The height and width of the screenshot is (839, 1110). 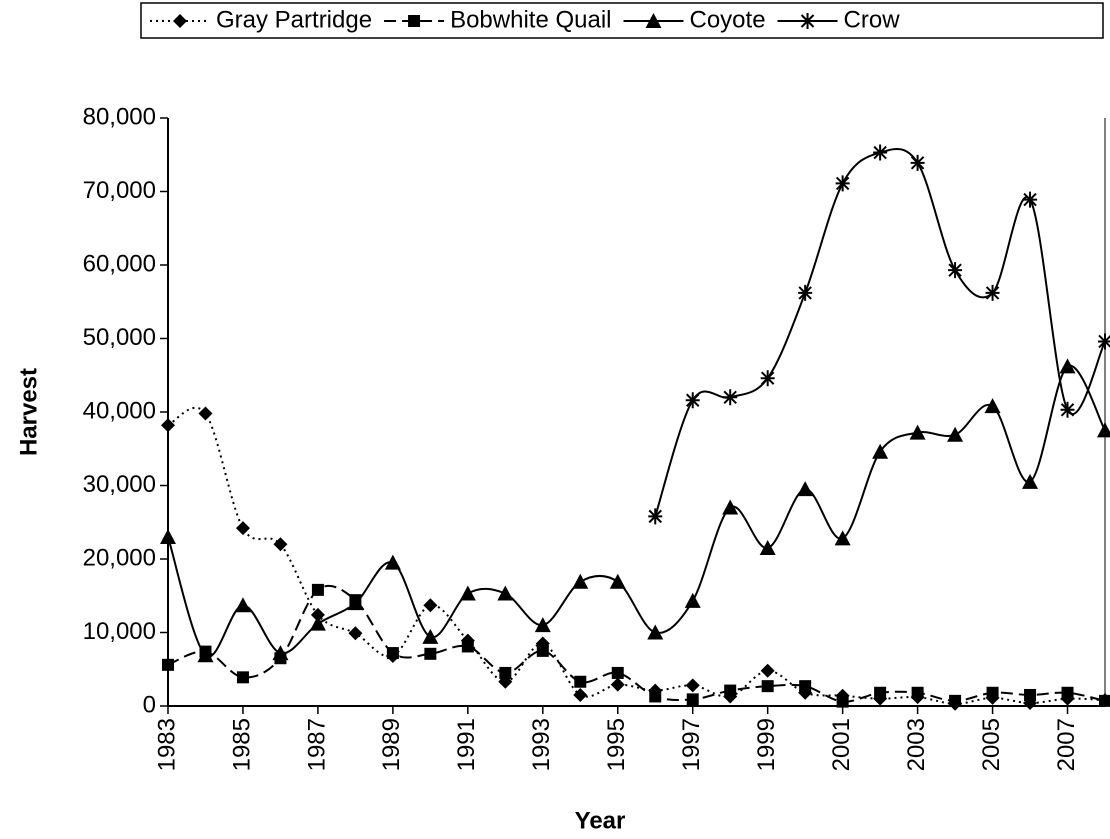 I want to click on x-tick-label: 2003, so click(x=916, y=744).